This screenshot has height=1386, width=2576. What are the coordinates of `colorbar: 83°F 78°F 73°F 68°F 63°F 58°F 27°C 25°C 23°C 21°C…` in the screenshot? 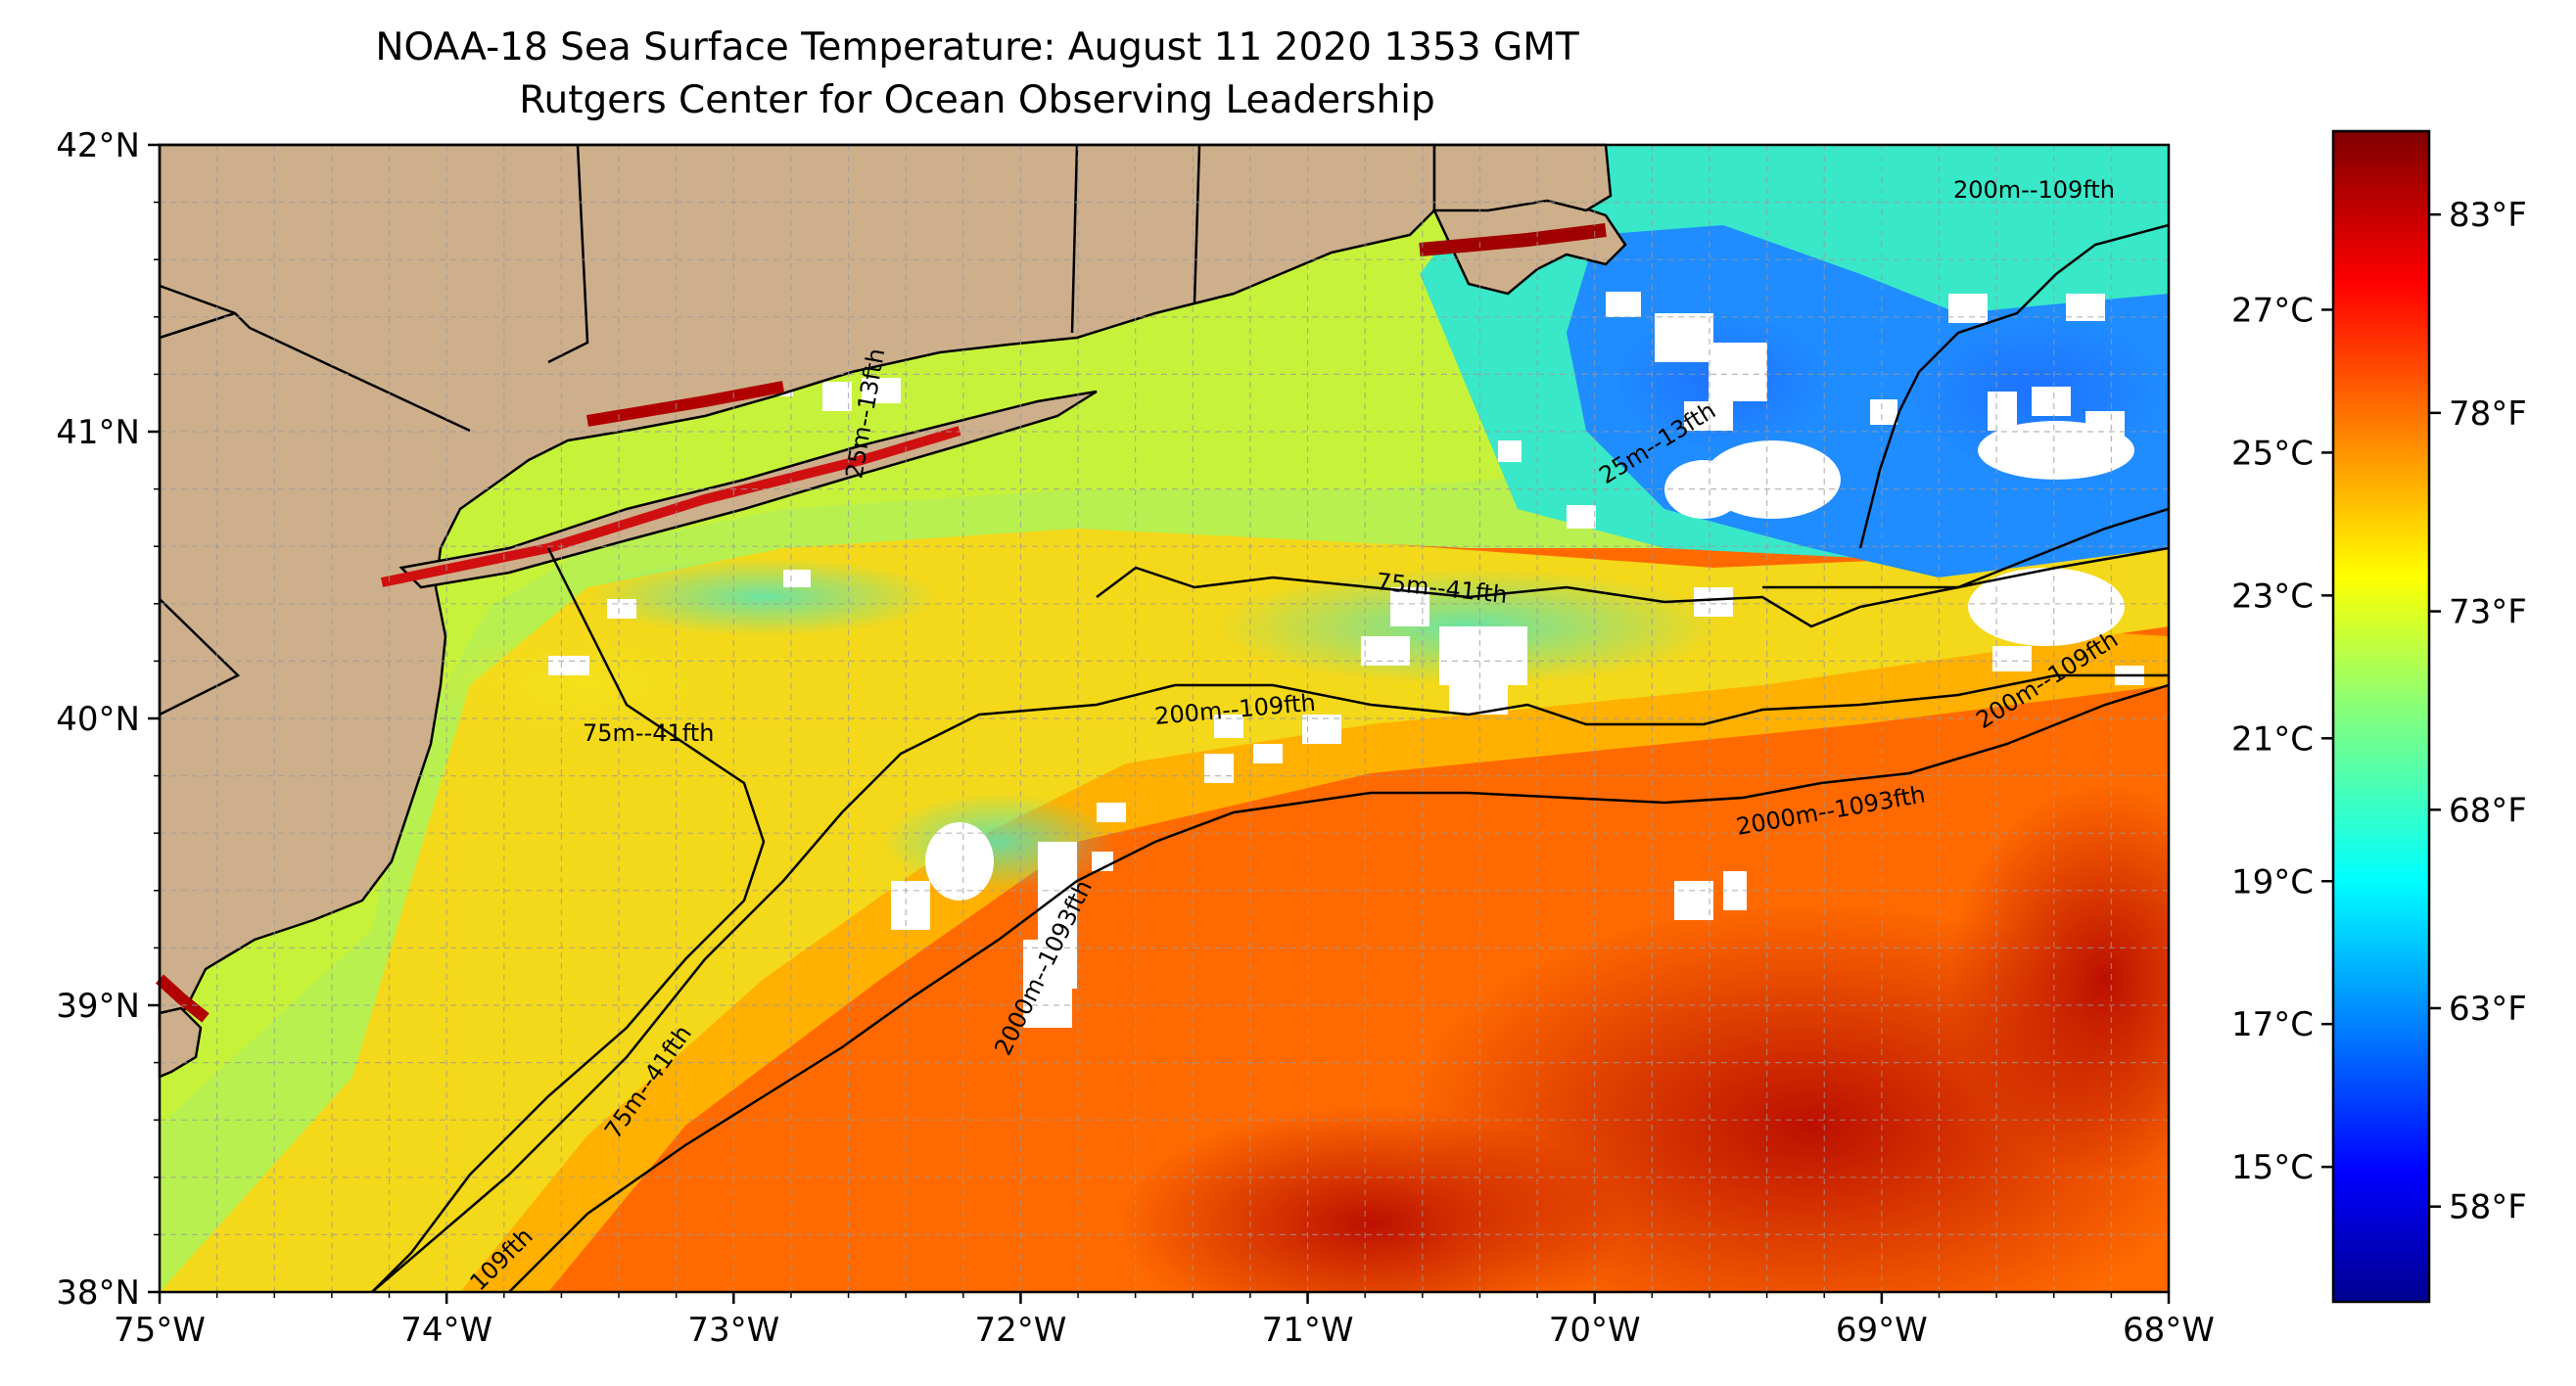 It's located at (2379, 716).